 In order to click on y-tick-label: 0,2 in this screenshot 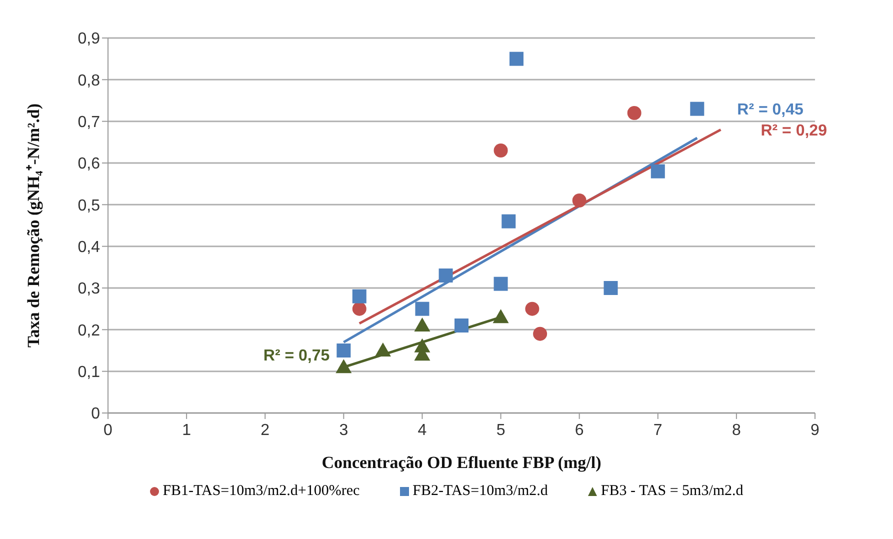, I will do `click(89, 331)`.